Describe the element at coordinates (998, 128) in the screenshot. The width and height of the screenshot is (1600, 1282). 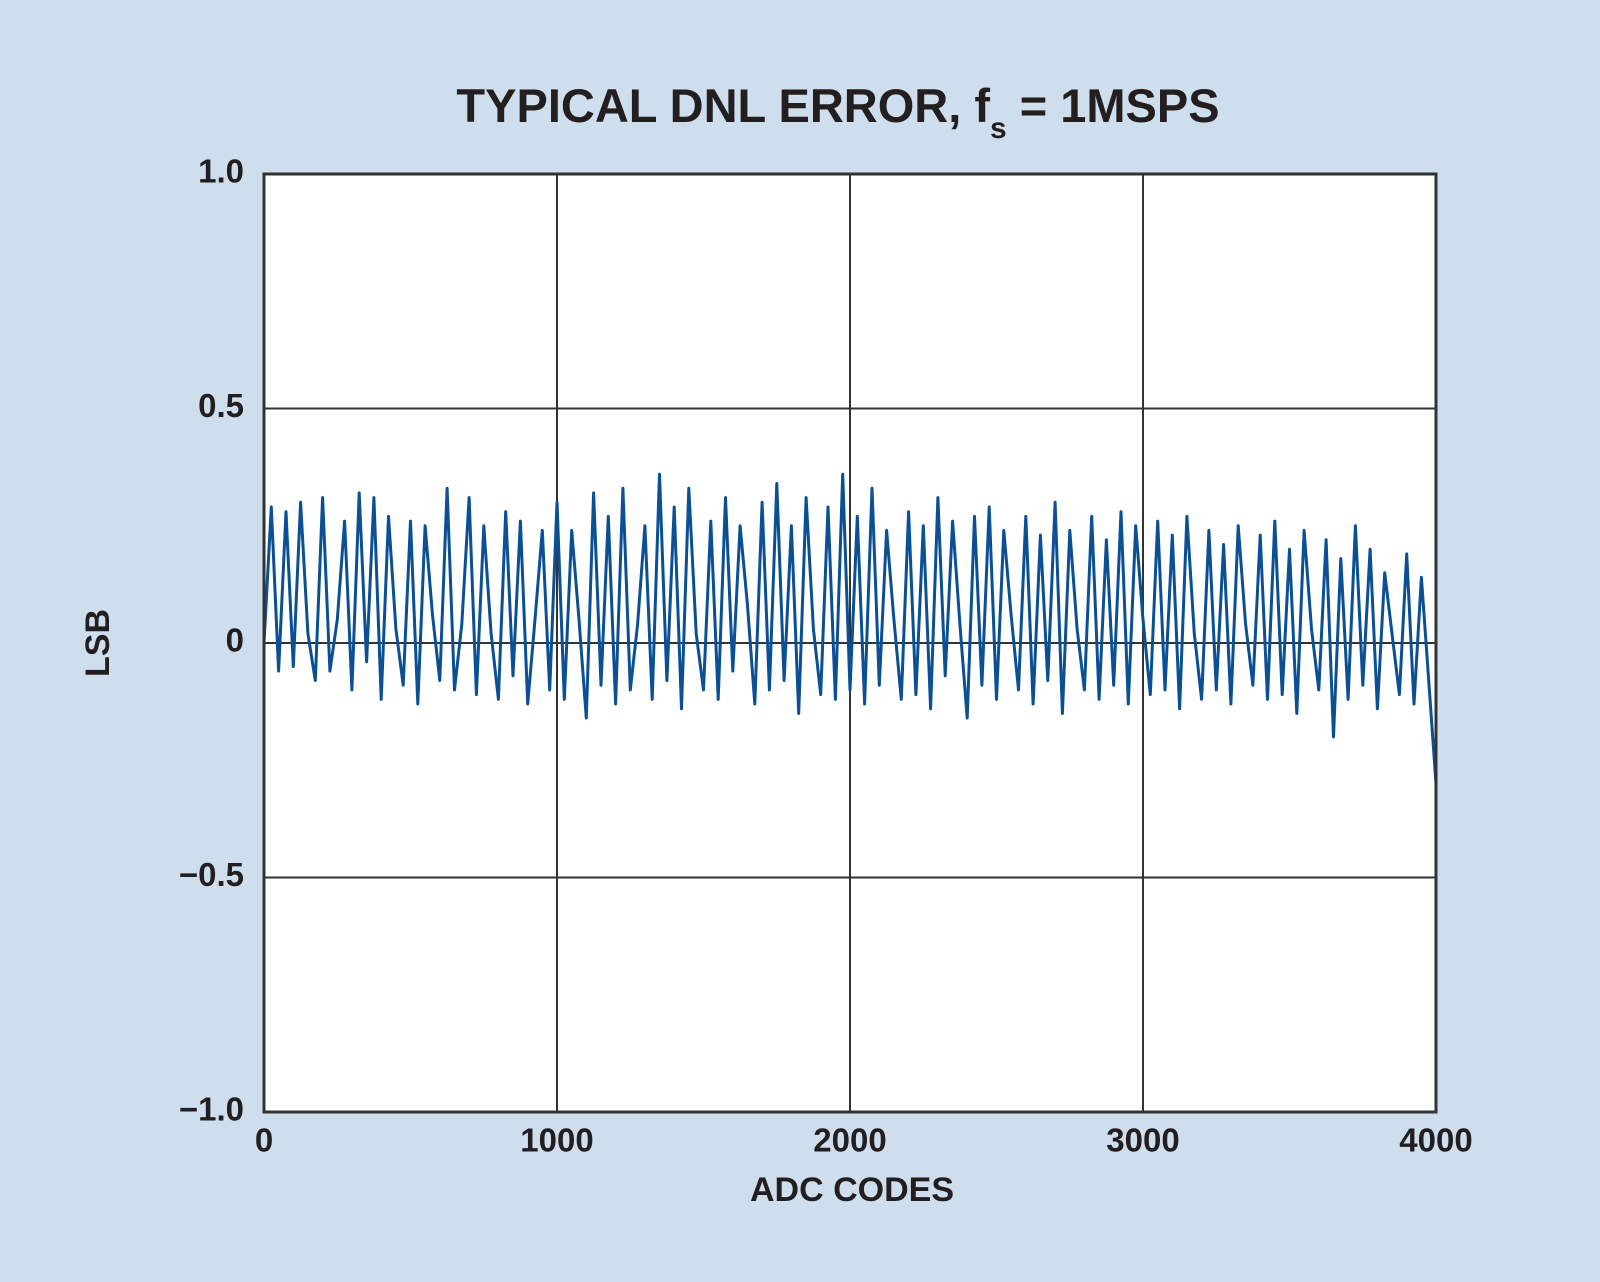
I see `title-subscript: s` at that location.